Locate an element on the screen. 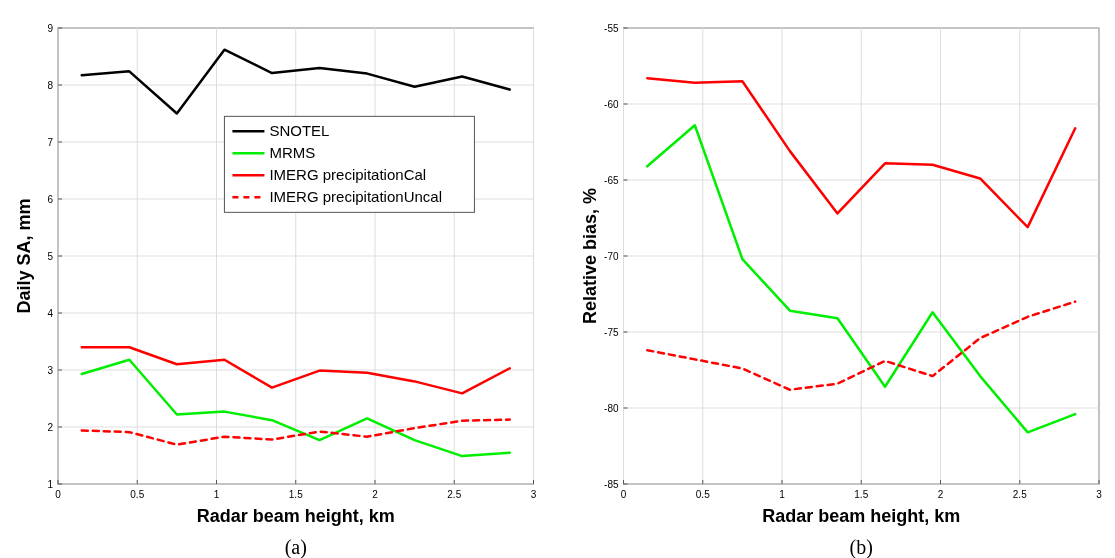 The image size is (1115, 558). y-tick-label: 2 is located at coordinates (50, 427).